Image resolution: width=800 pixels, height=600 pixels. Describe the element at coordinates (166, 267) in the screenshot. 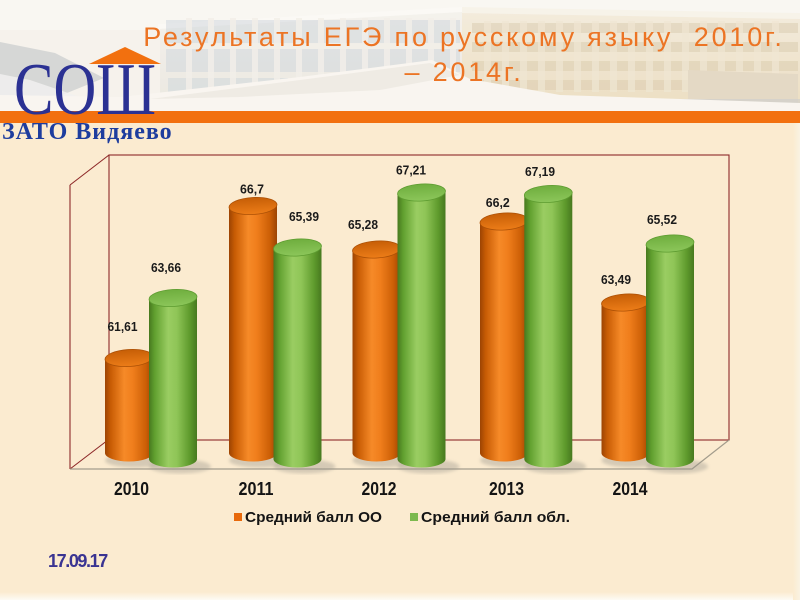

I see `svg-text: 63,66` at that location.